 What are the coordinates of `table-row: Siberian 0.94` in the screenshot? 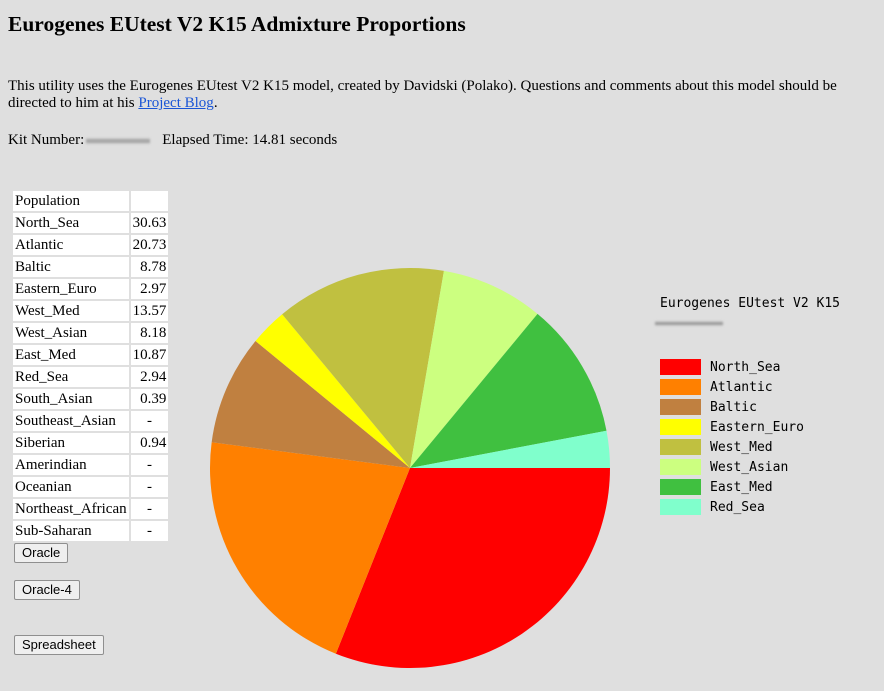 It's located at (91, 443).